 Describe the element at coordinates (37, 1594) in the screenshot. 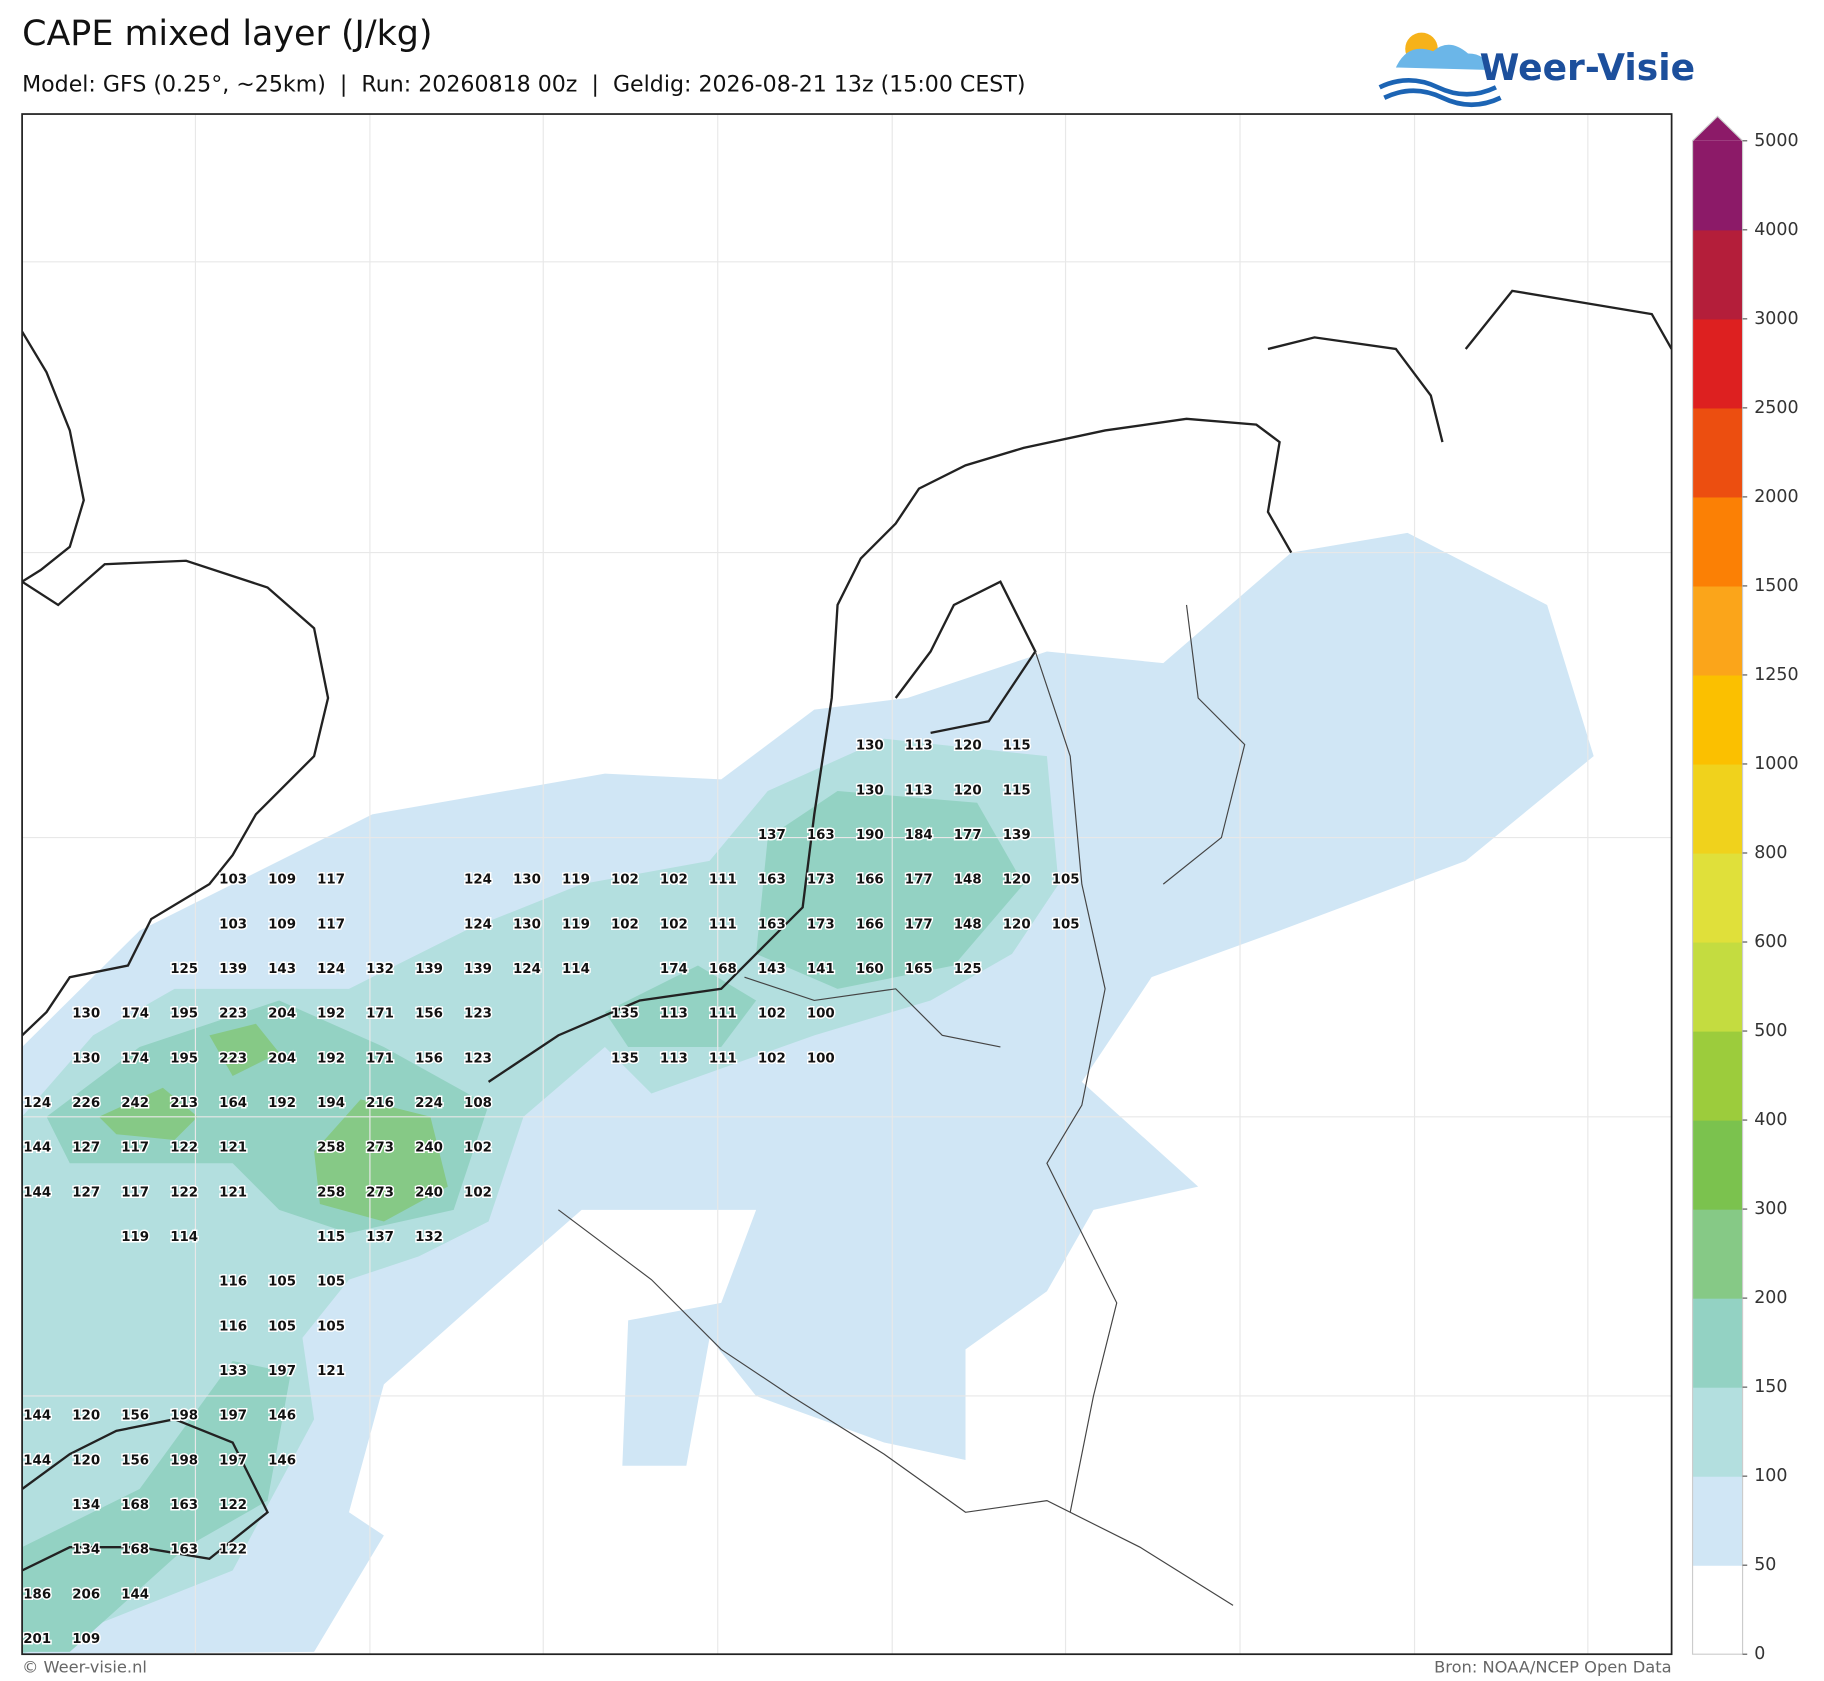

I see `value-label: 186` at that location.